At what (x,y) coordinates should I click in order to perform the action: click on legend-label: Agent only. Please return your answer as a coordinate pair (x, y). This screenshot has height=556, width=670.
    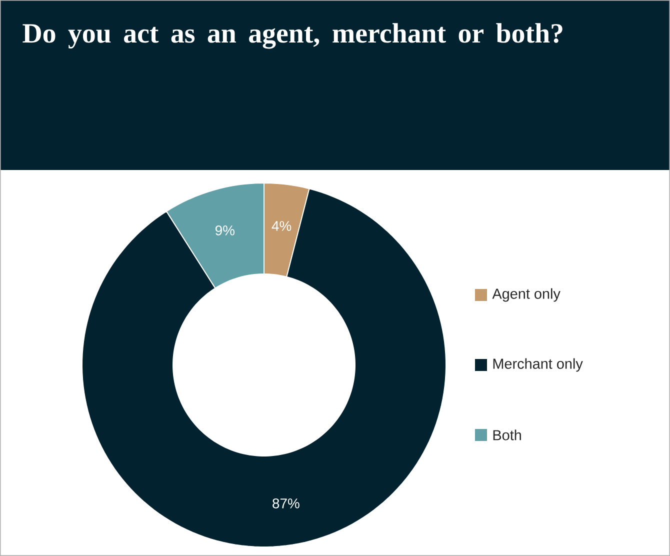
    Looking at the image, I should click on (526, 295).